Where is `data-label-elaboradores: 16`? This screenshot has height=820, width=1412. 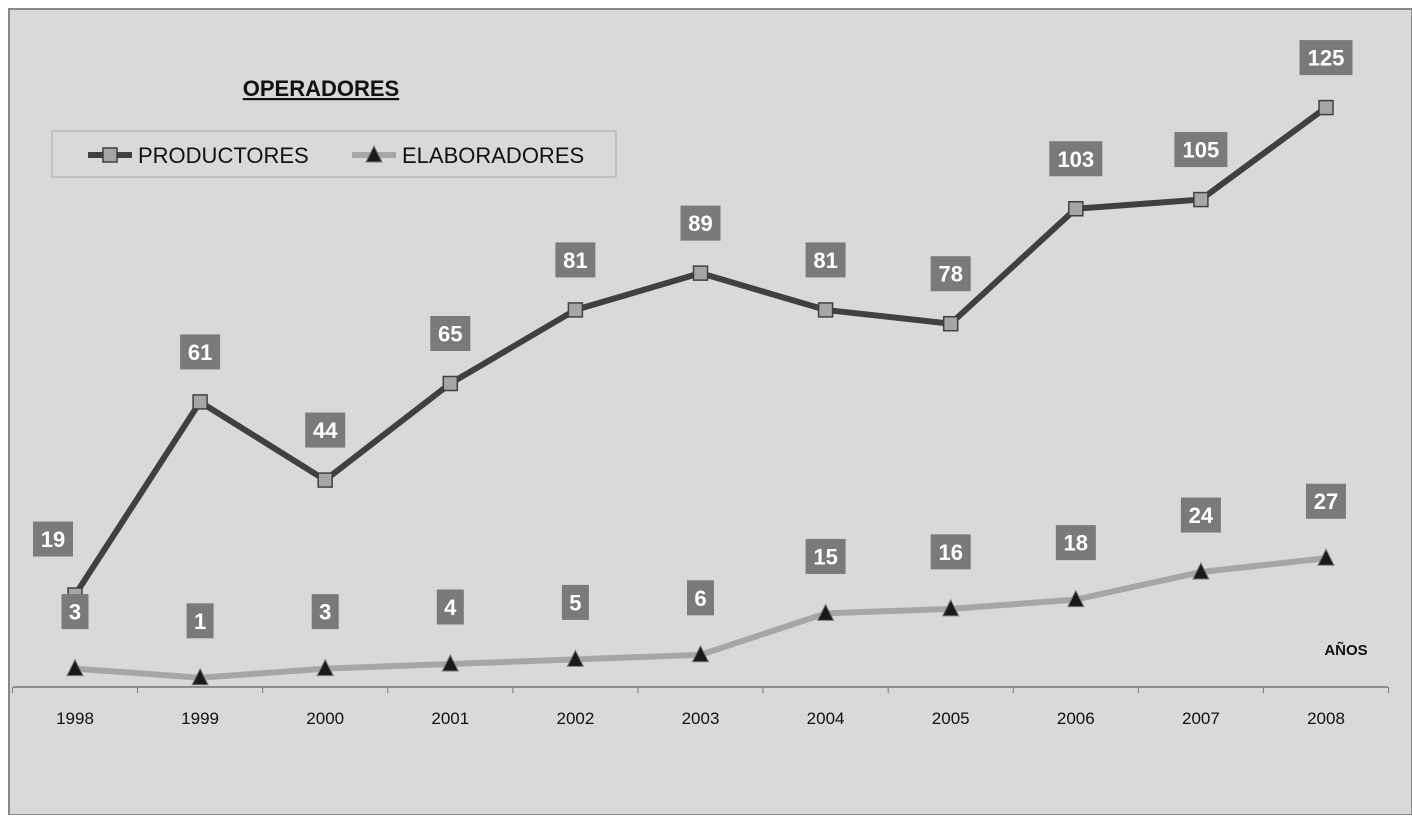 data-label-elaboradores: 16 is located at coordinates (950, 552).